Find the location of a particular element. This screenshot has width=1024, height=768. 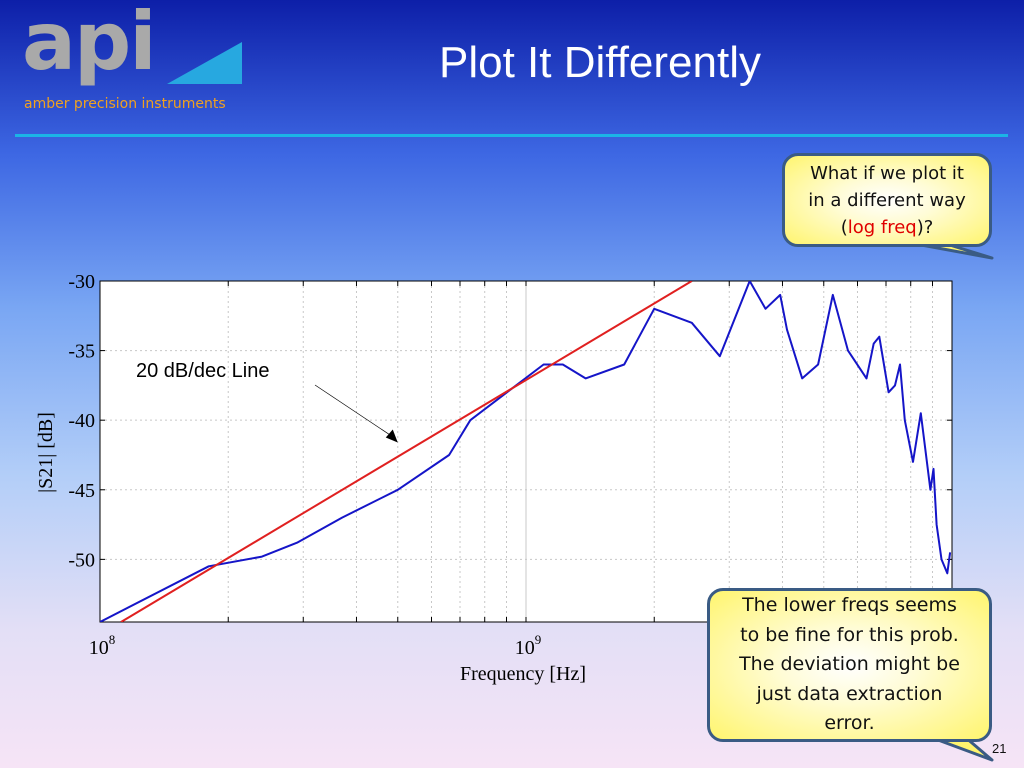

callout-bottom-line2: to be fine for this prob. is located at coordinates (849, 634).